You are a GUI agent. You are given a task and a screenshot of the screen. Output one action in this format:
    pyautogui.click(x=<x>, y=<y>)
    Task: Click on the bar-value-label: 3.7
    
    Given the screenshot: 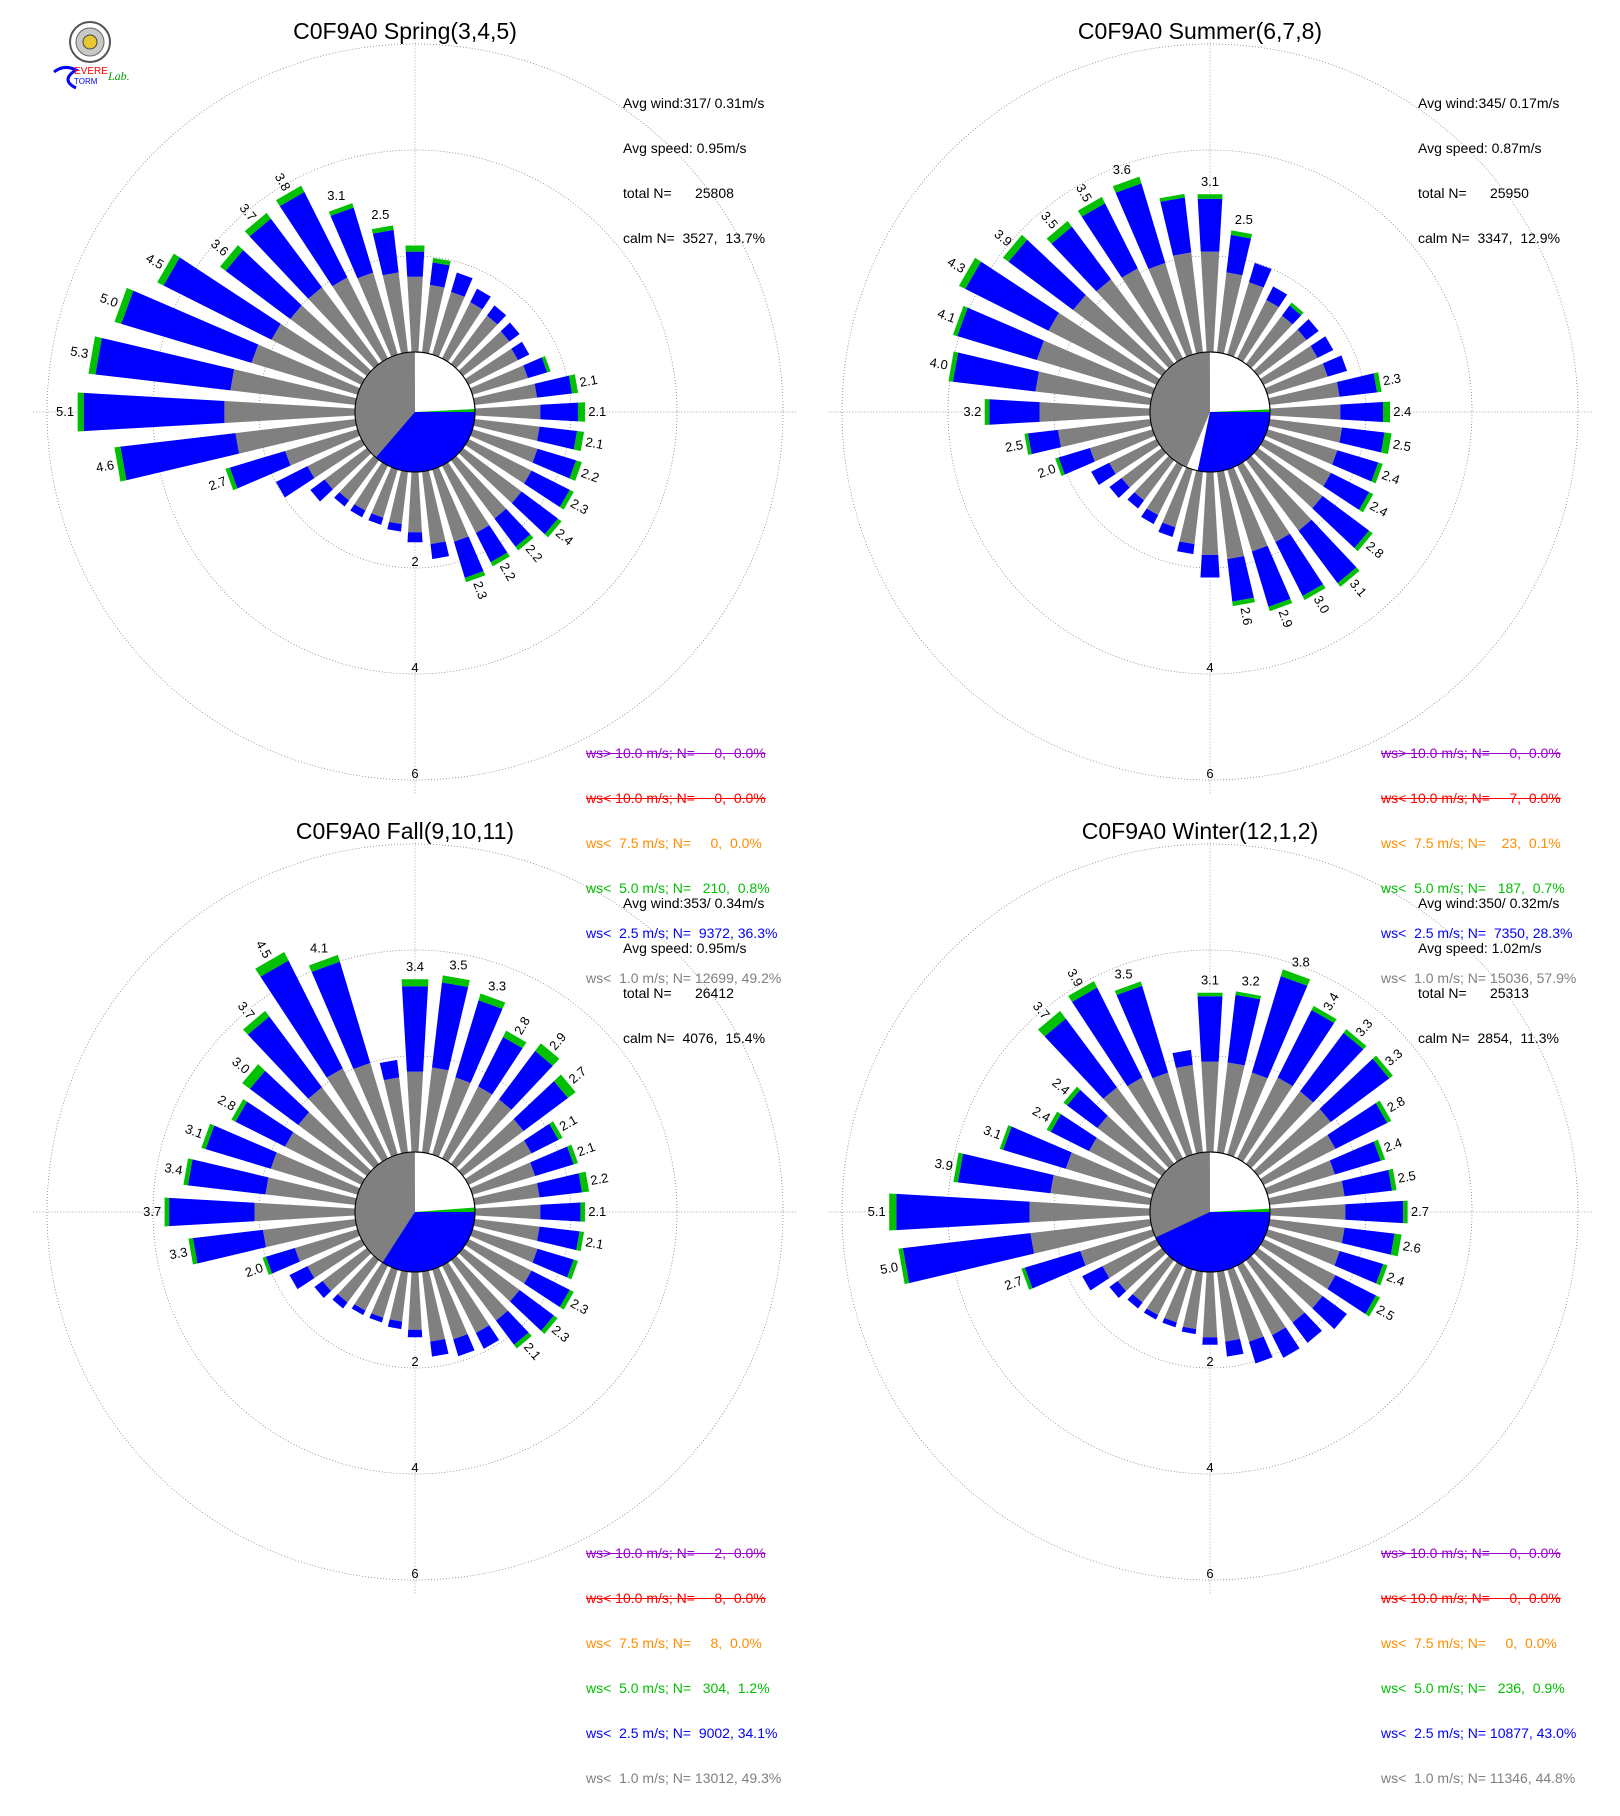 What is the action you would take?
    pyautogui.click(x=246, y=1010)
    